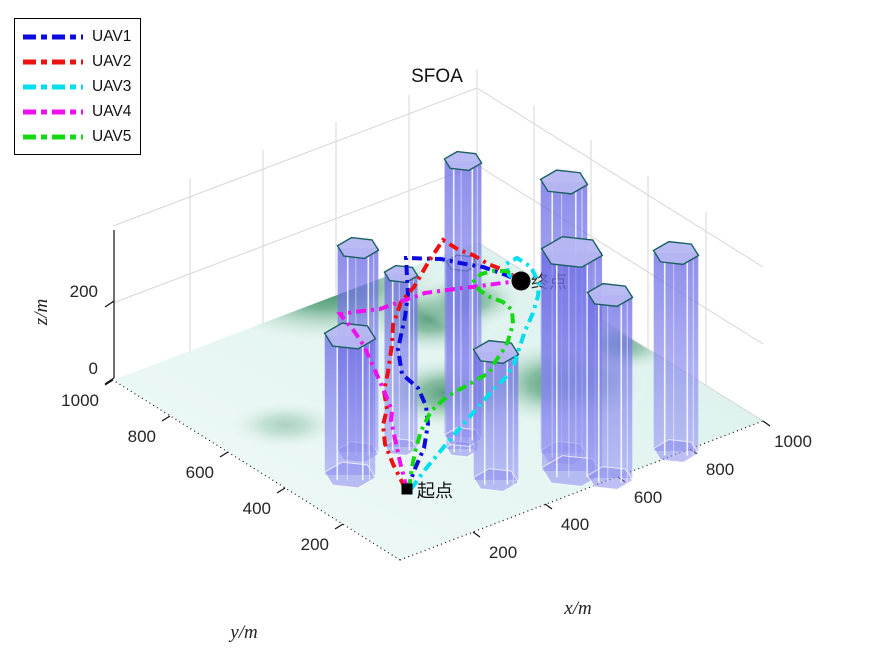  Describe the element at coordinates (521, 281) in the screenshot. I see `end-marker` at that location.